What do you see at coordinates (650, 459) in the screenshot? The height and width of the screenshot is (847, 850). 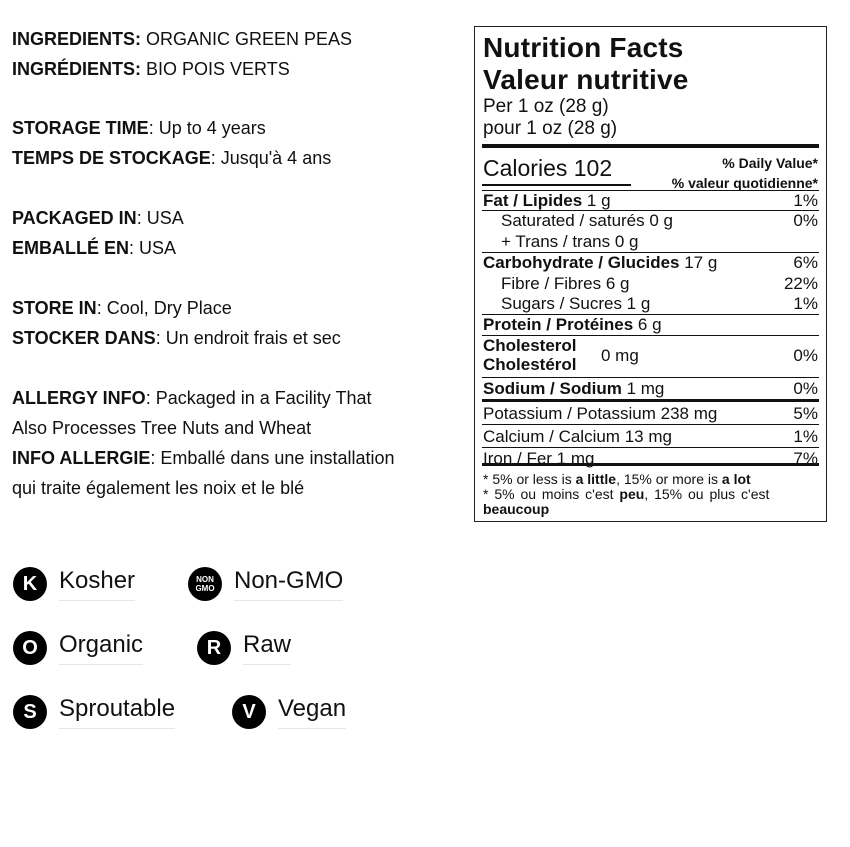 I see `nutrient-row: Iron / Fer 1 mg 7%` at bounding box center [650, 459].